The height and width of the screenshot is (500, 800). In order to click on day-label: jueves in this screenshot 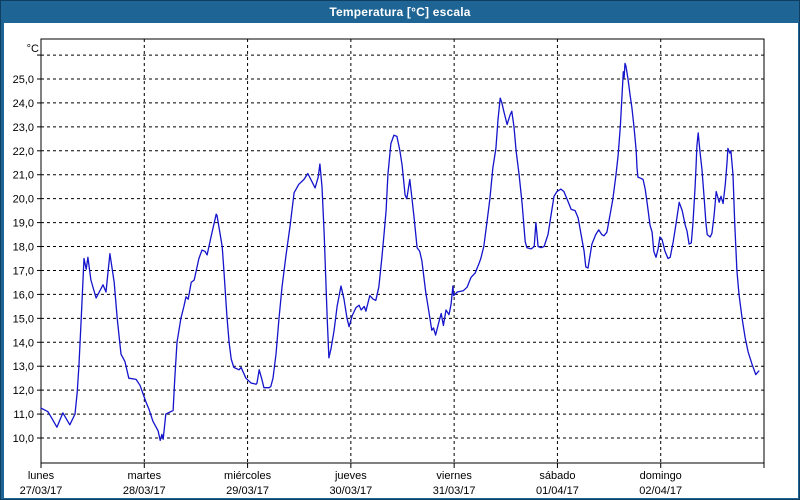, I will do `click(350, 476)`.